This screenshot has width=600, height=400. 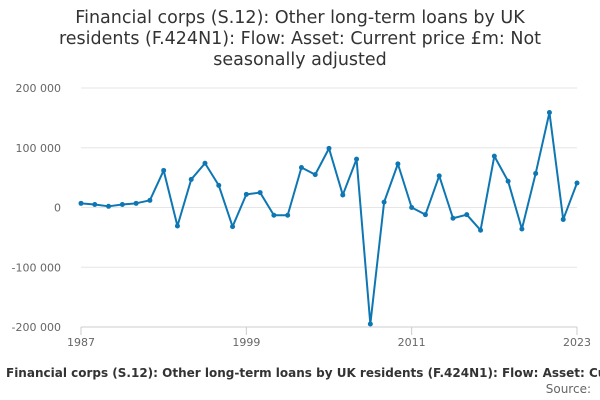 What do you see at coordinates (39, 148) in the screenshot?
I see `y-tick-label: 100 000` at bounding box center [39, 148].